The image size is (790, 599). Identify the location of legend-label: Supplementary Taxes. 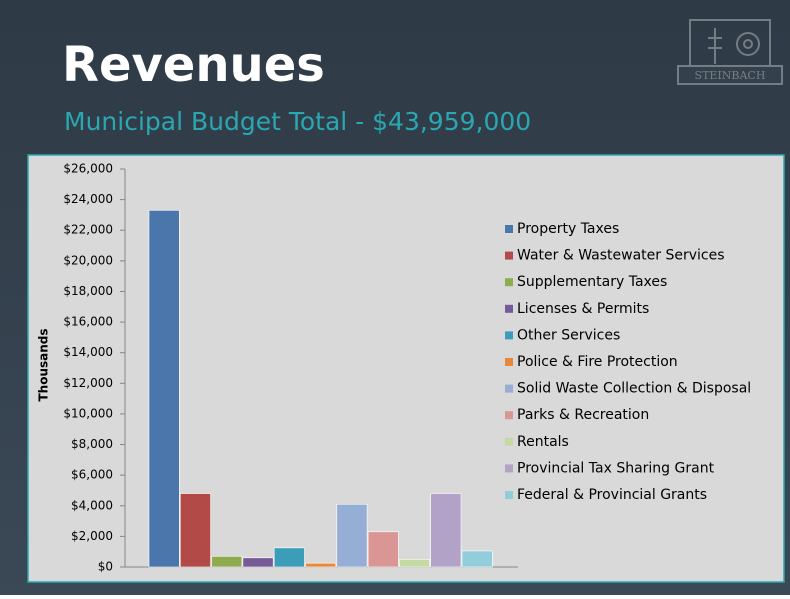
(592, 282).